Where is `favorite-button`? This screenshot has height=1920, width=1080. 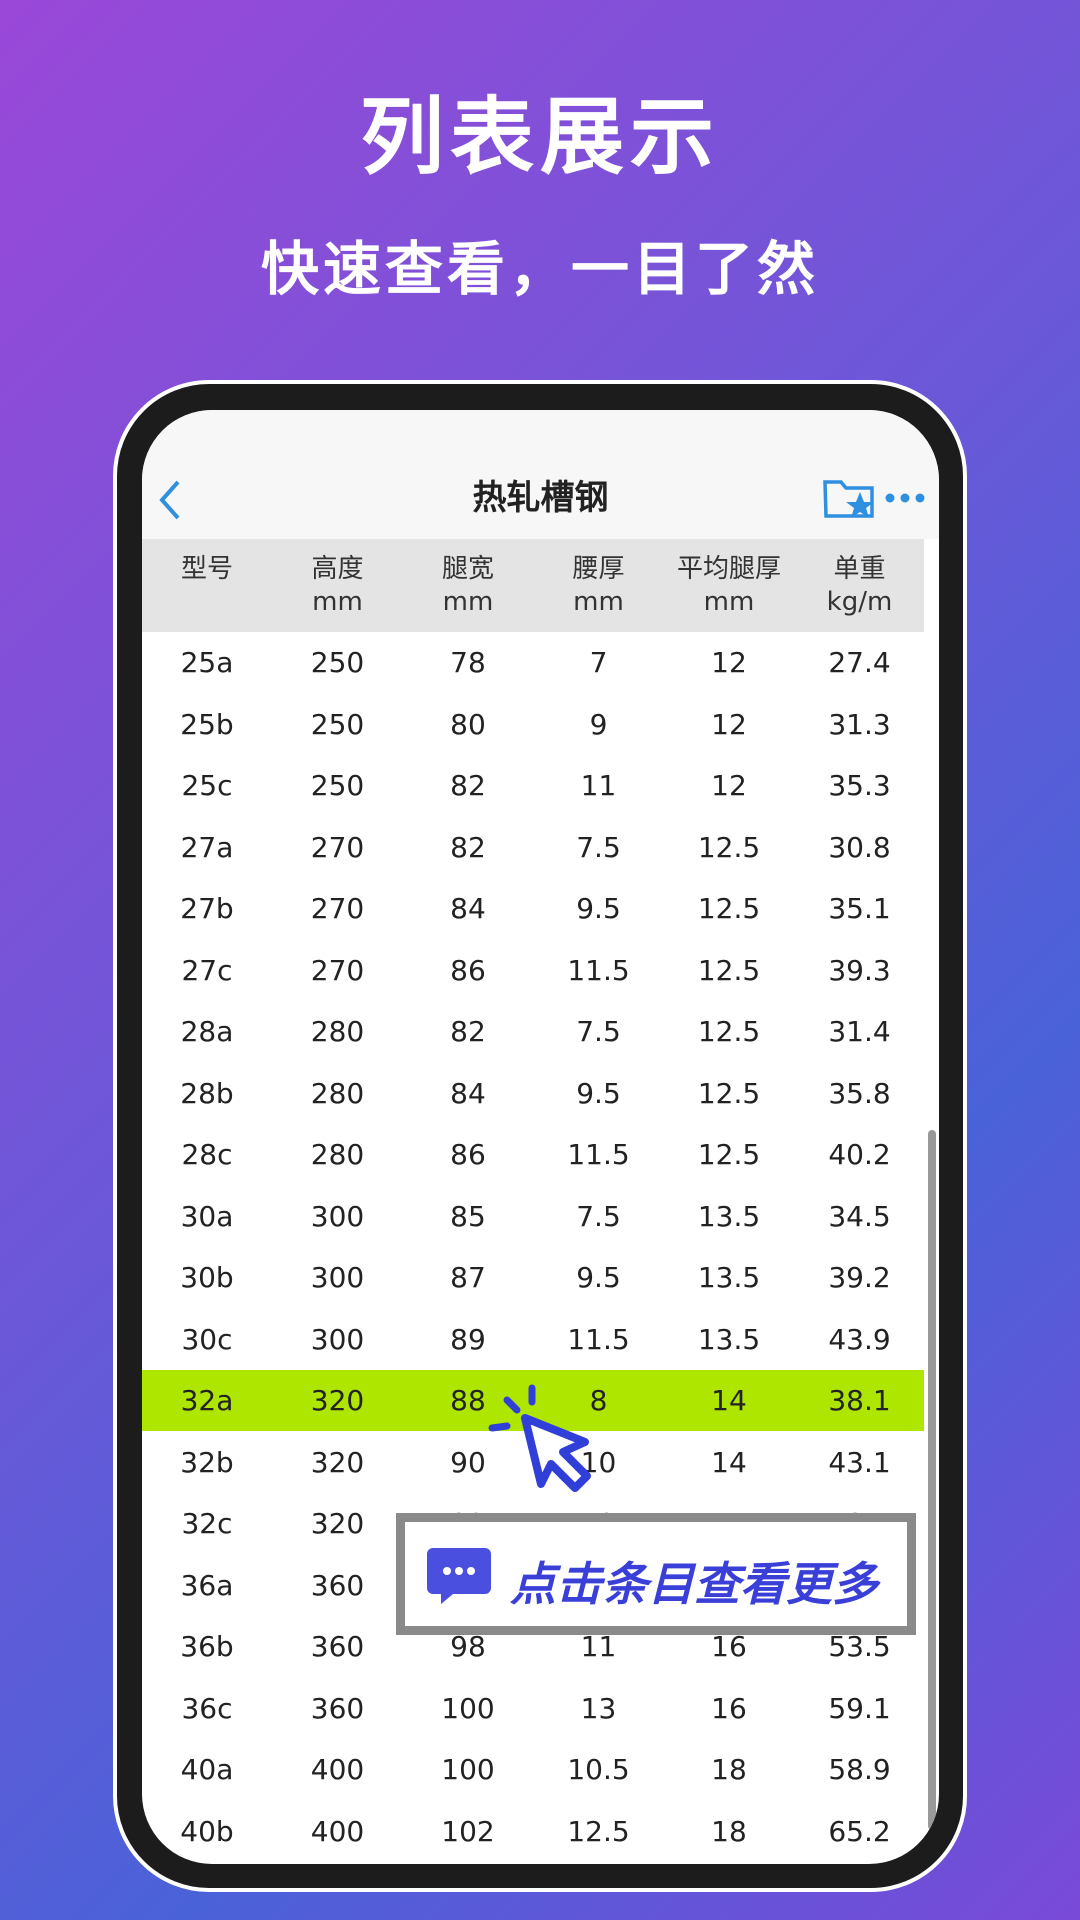
favorite-button is located at coordinates (849, 497).